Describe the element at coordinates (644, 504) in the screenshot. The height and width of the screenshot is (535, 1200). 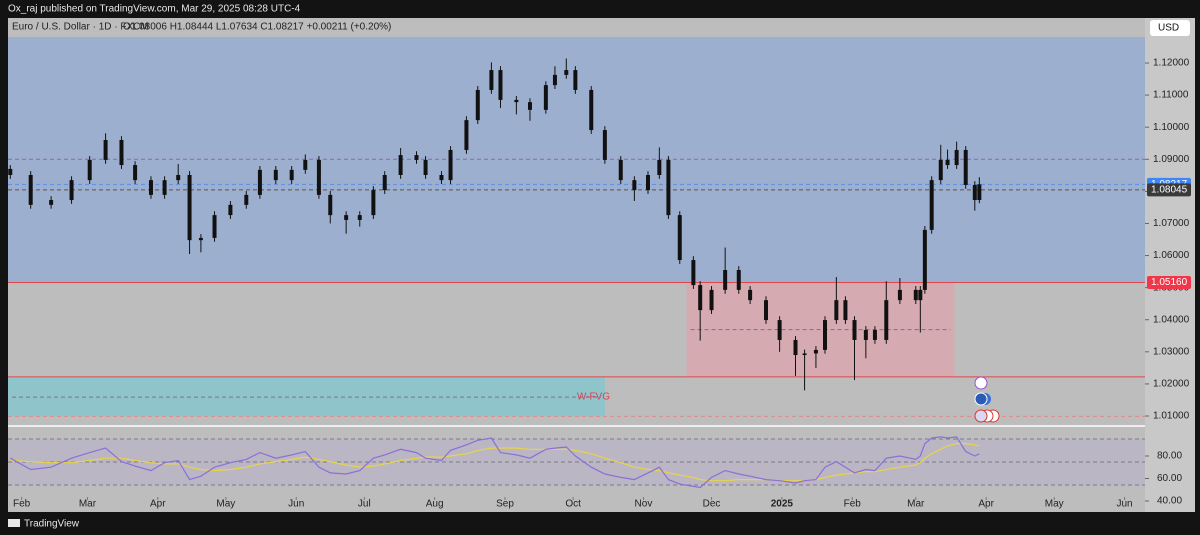
I see `x-tick-label: Nov` at that location.